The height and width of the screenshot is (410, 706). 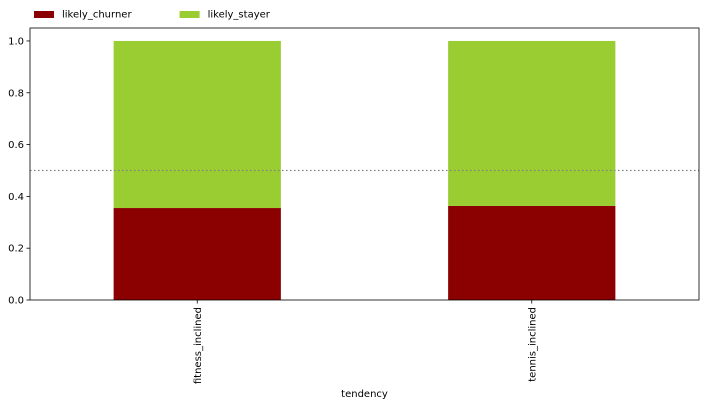 What do you see at coordinates (16, 41) in the screenshot?
I see `y-tick-label: 1.0` at bounding box center [16, 41].